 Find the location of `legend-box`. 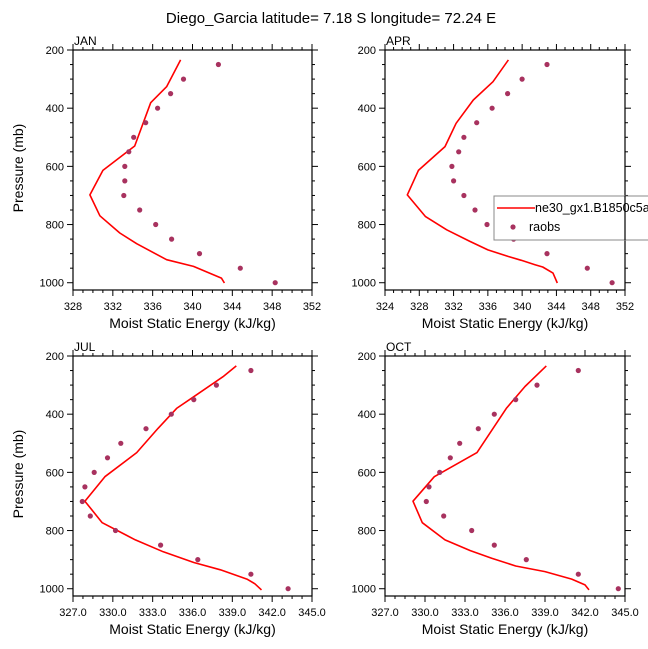

legend-box is located at coordinates (570, 218).